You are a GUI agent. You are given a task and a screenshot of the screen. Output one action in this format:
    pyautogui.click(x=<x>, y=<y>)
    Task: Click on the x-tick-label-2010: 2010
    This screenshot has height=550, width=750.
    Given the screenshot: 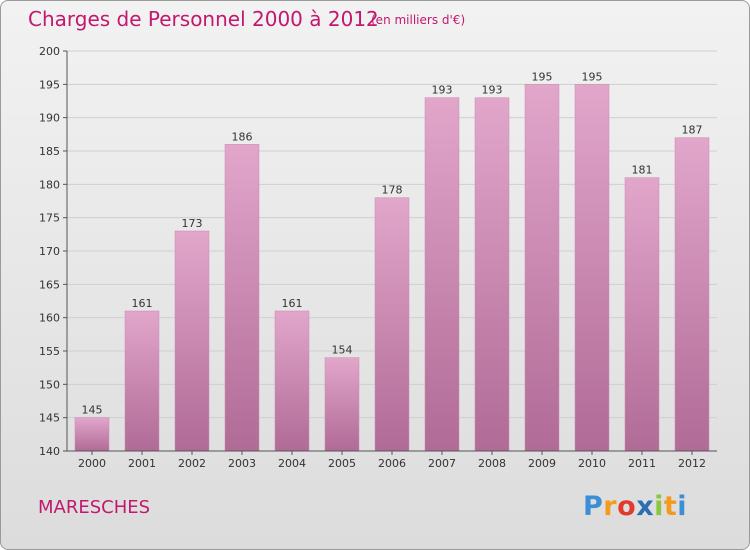 What is the action you would take?
    pyautogui.click(x=592, y=463)
    